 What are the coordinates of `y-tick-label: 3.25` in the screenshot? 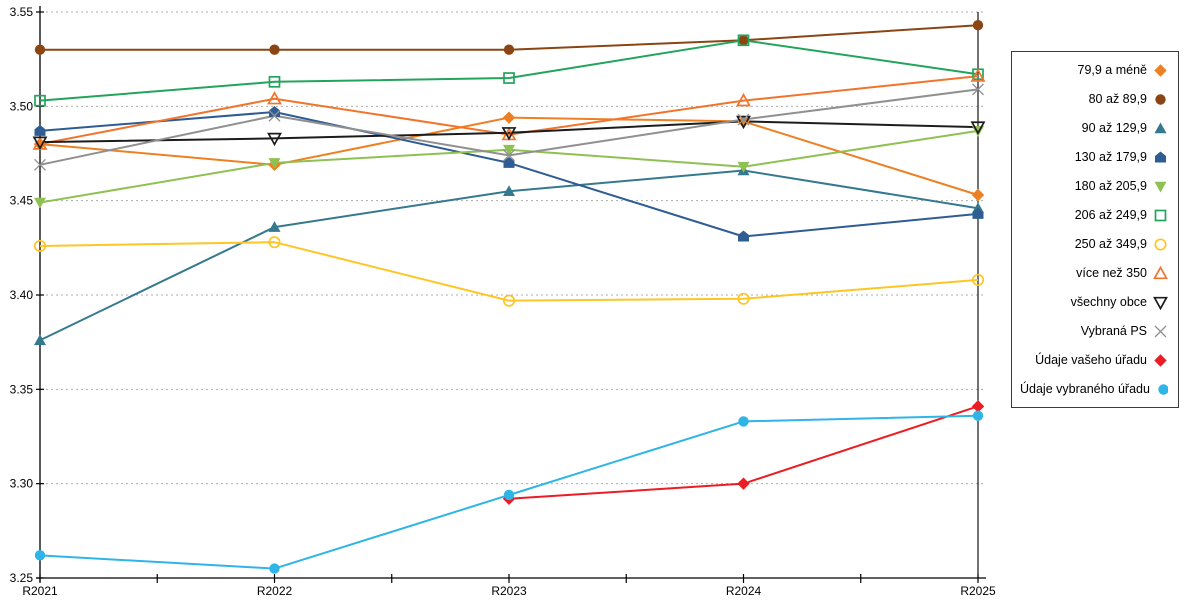 It's located at (22, 578).